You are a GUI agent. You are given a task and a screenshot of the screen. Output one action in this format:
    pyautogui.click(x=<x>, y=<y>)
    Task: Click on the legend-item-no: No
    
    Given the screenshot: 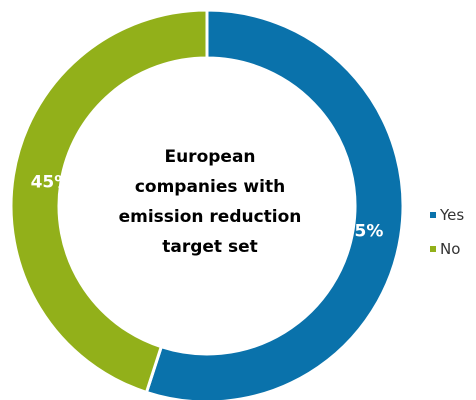 What is the action you would take?
    pyautogui.click(x=447, y=249)
    